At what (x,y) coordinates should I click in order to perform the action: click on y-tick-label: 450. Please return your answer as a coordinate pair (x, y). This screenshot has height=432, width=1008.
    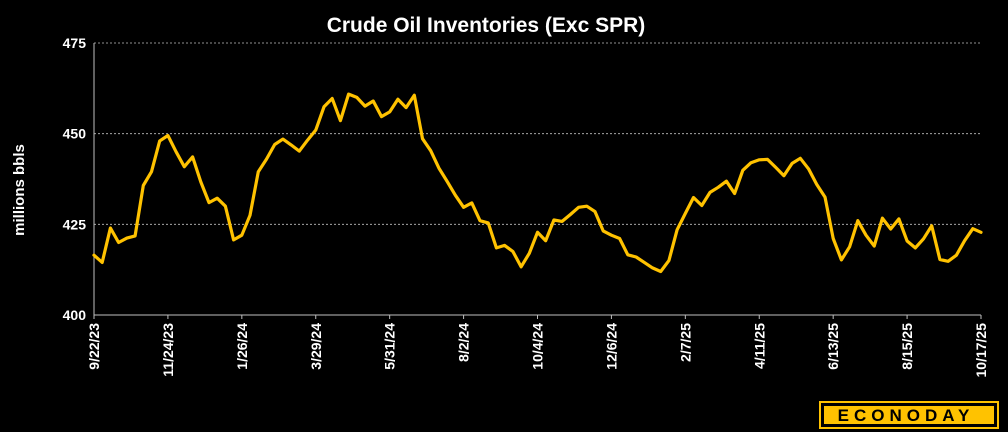
    Looking at the image, I should click on (75, 134).